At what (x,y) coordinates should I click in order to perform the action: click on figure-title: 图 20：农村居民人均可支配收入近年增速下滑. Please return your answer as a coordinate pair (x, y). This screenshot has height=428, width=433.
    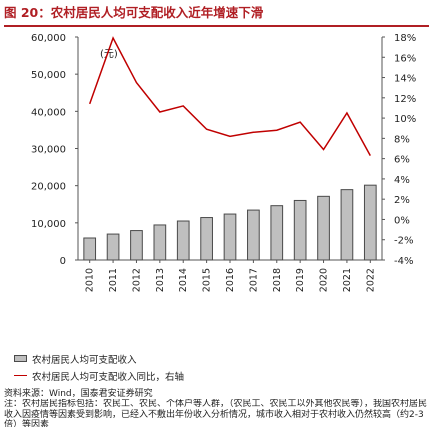
    Looking at the image, I should click on (216, 15).